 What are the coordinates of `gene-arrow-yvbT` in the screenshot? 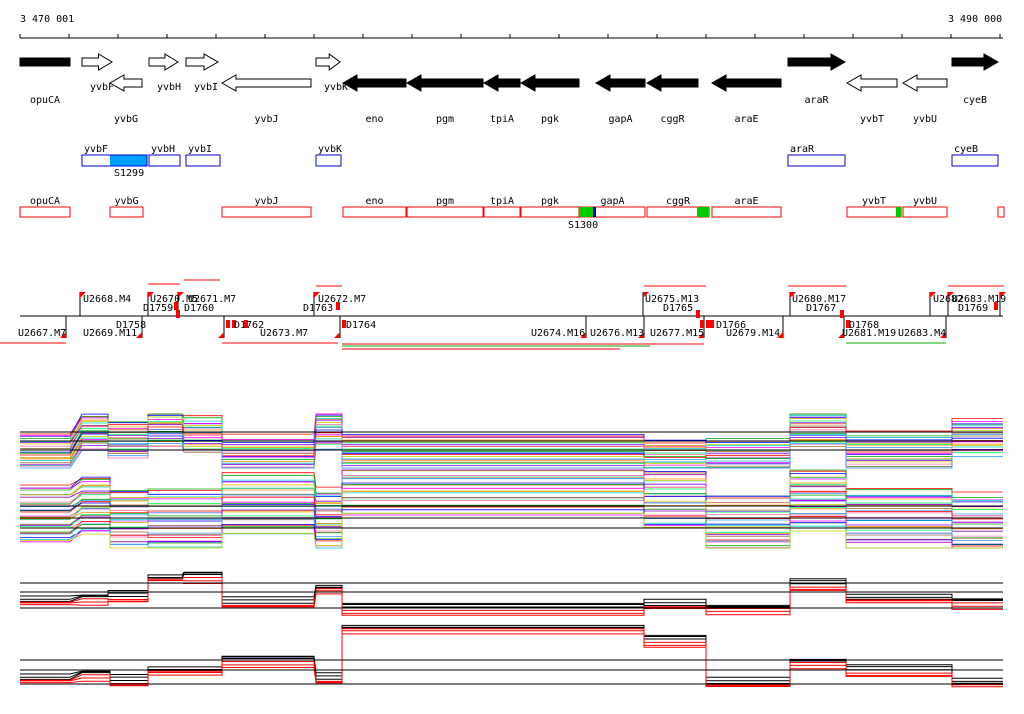 It's located at (871, 83).